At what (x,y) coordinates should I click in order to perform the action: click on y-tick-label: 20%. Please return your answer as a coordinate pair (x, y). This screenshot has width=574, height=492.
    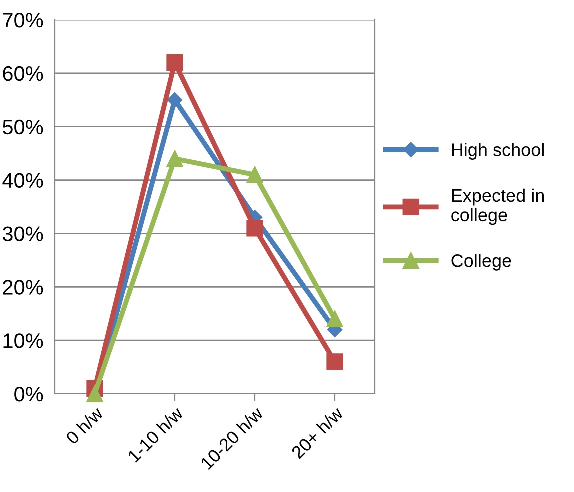
    Looking at the image, I should click on (23, 287).